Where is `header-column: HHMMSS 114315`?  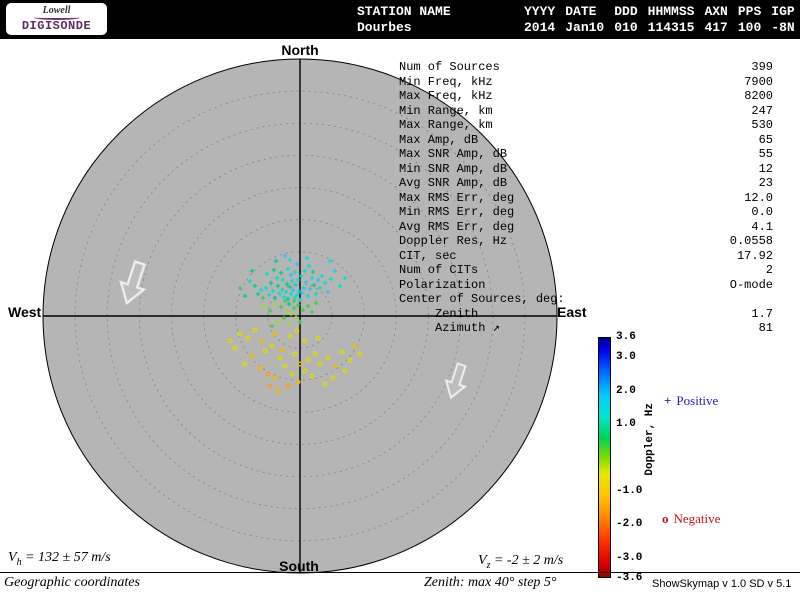
header-column: HHMMSS 114315 is located at coordinates (671, 20).